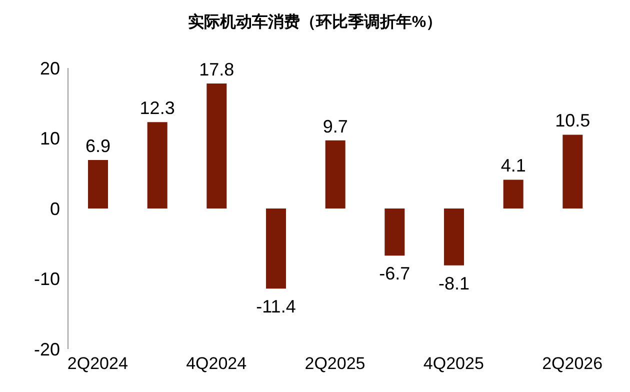 The width and height of the screenshot is (630, 392). What do you see at coordinates (453, 364) in the screenshot?
I see `x-tick-label: 4Q2025` at bounding box center [453, 364].